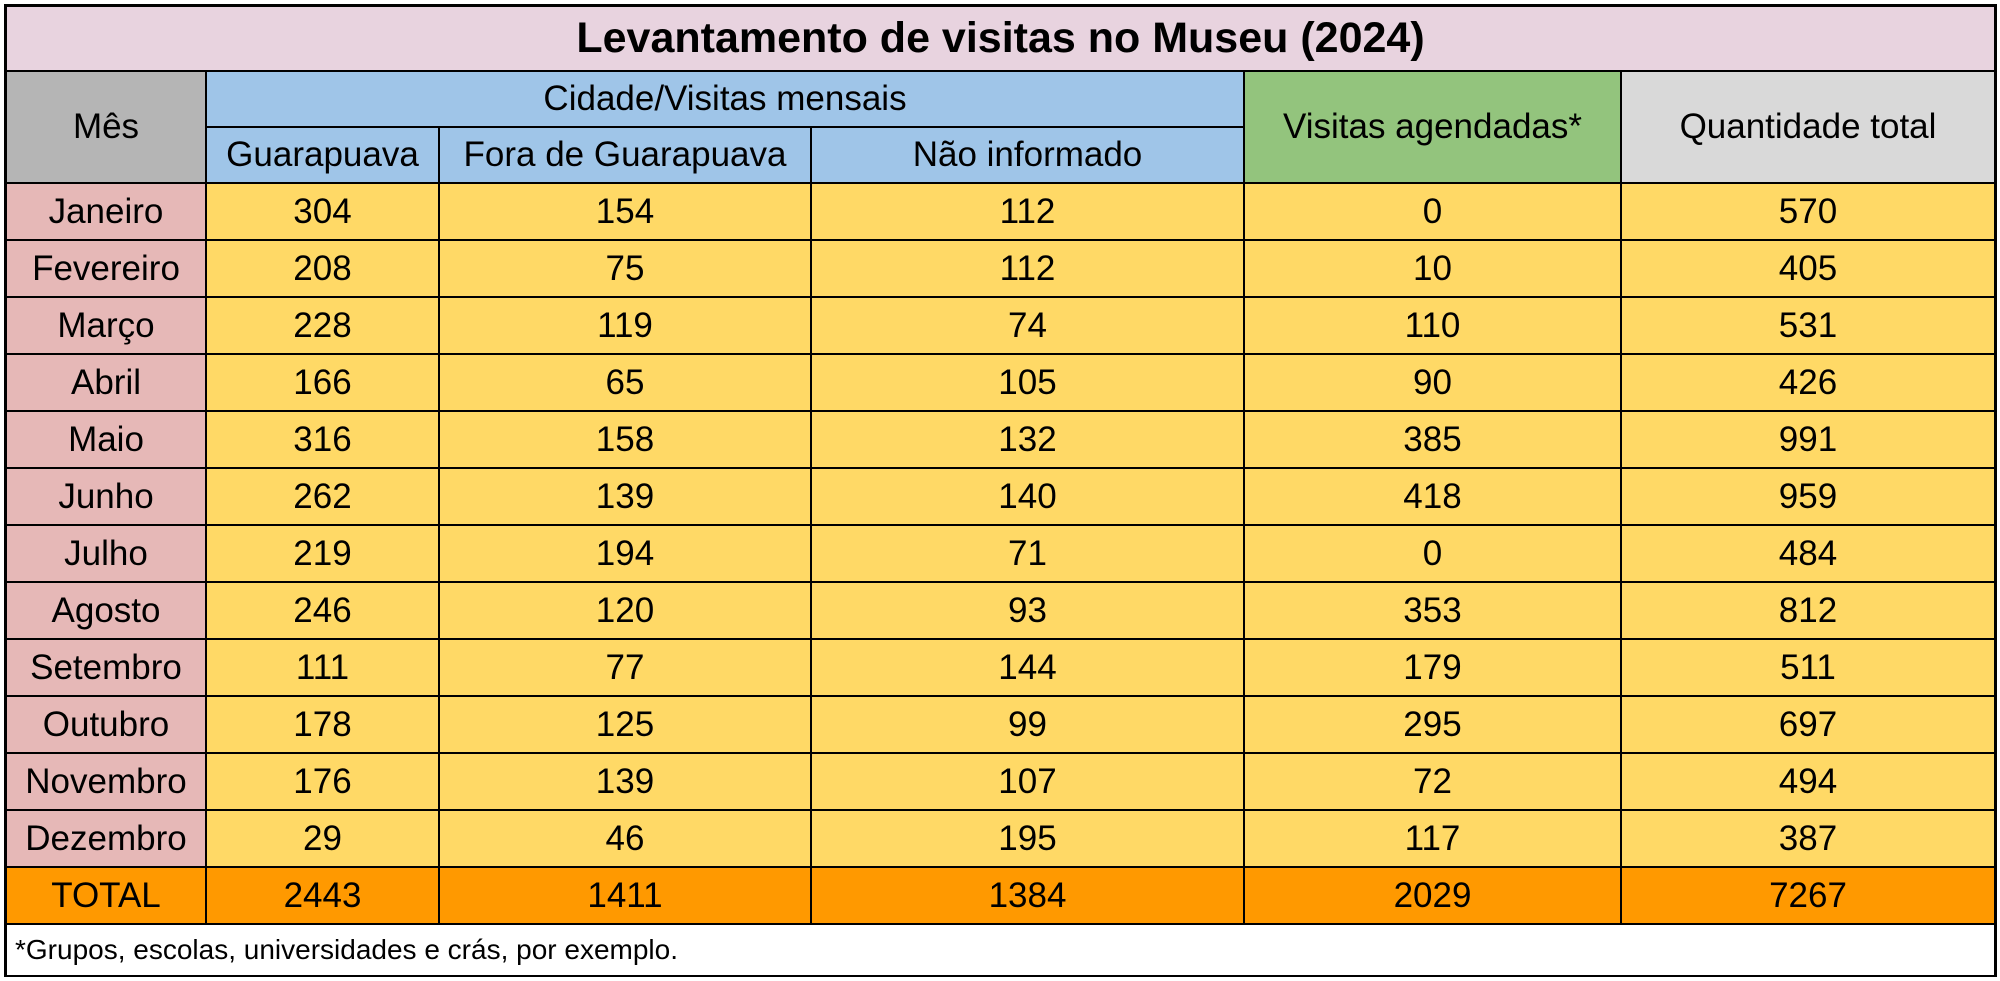 This screenshot has width=2000, height=981. I want to click on cell-not-informed: 71, so click(1027, 553).